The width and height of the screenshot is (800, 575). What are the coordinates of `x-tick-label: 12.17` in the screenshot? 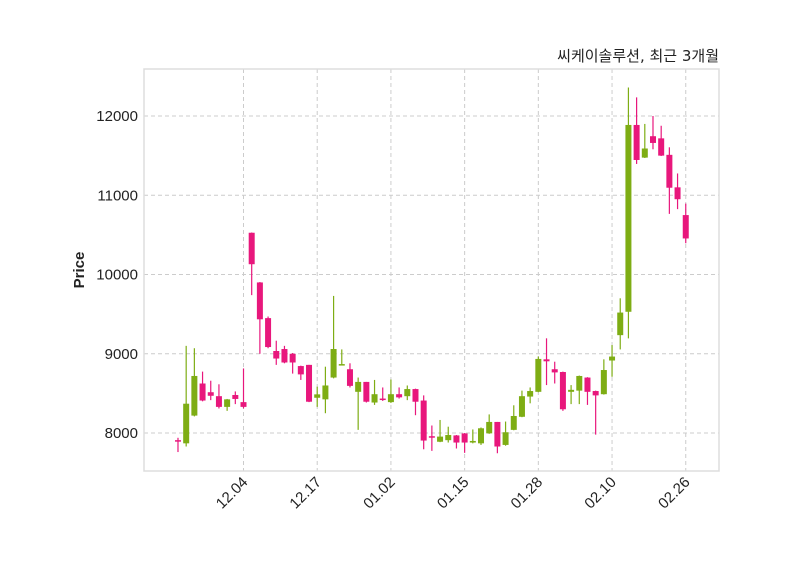 It's located at (305, 493).